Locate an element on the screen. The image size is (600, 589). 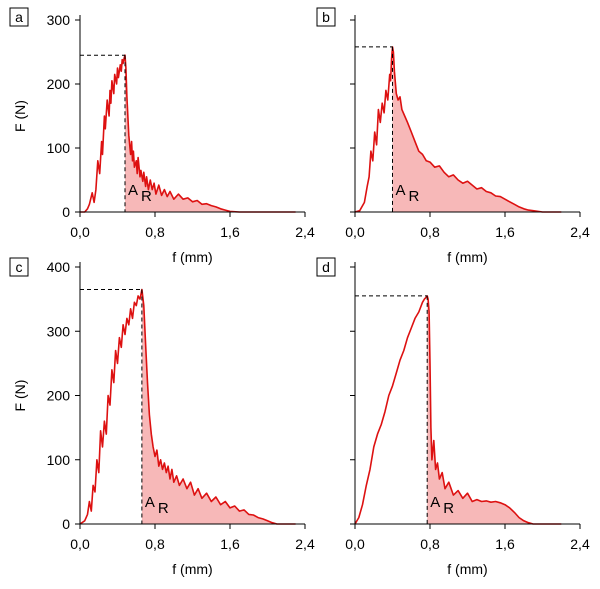
panel-label: c is located at coordinates (19, 267).